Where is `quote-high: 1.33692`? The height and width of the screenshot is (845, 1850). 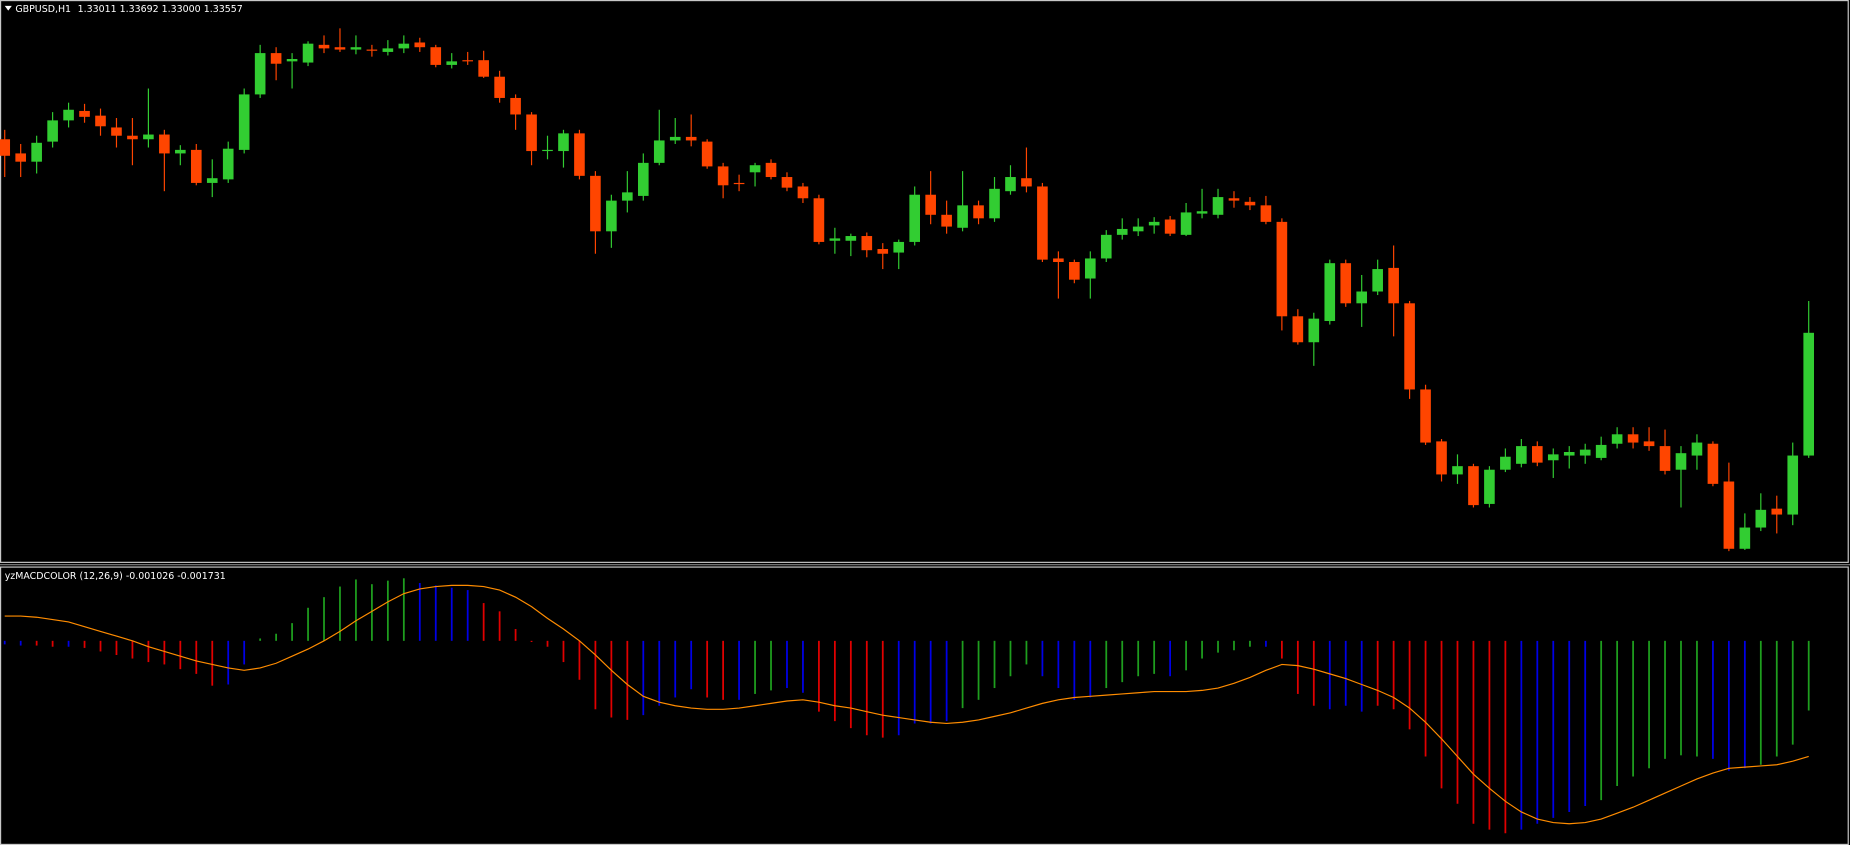
quote-high: 1.33692 is located at coordinates (139, 8).